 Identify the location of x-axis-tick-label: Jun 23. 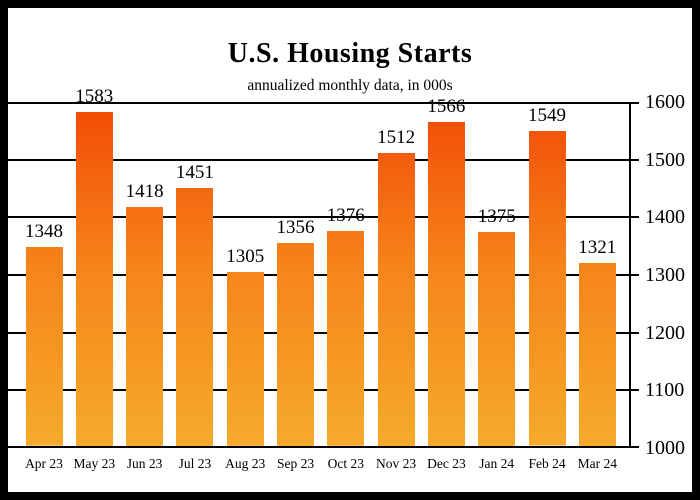
(144, 463).